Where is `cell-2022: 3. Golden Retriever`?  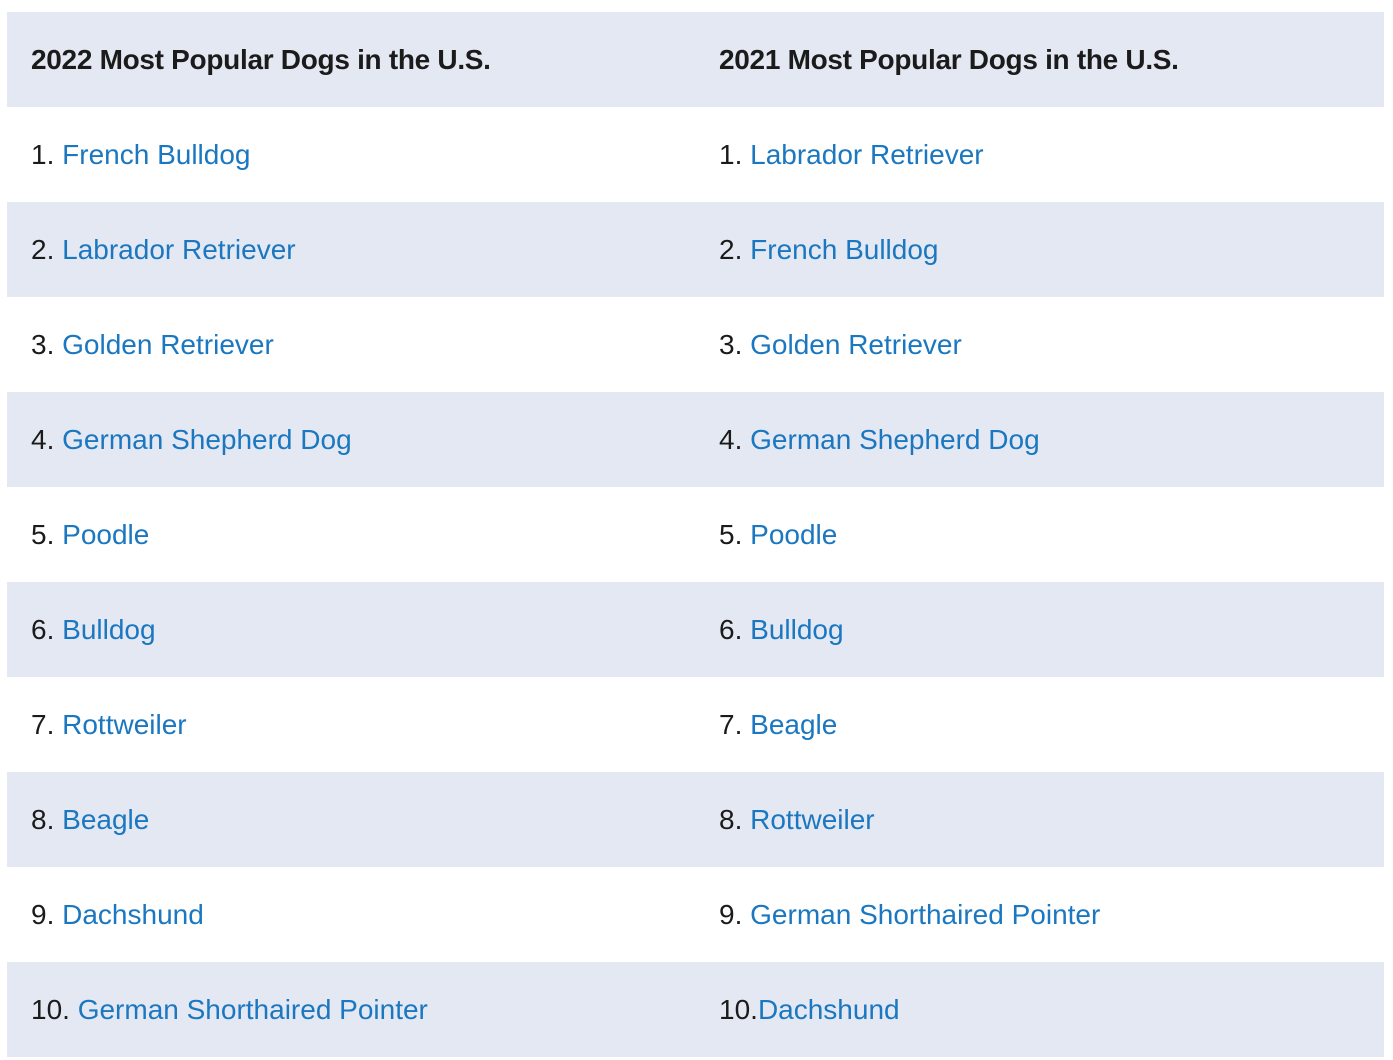 cell-2022: 3. Golden Retriever is located at coordinates (351, 344).